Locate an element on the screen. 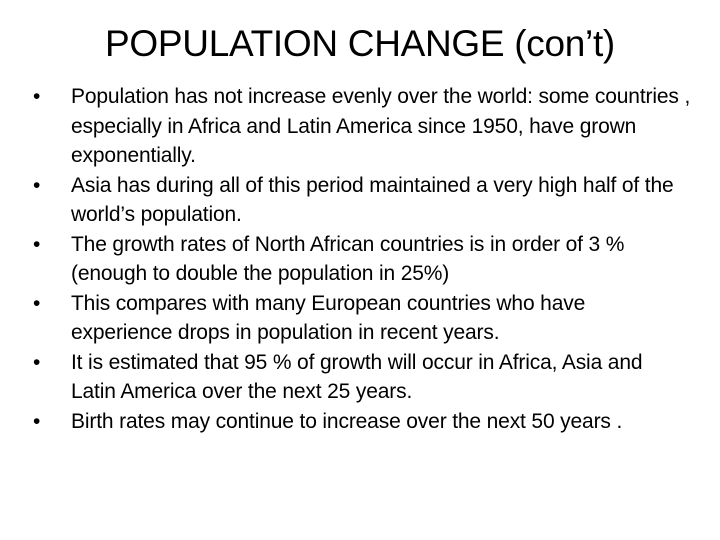 This screenshot has width=720, height=540. slide-title: POPULATION CHANGE (con’t) is located at coordinates (360, 43).